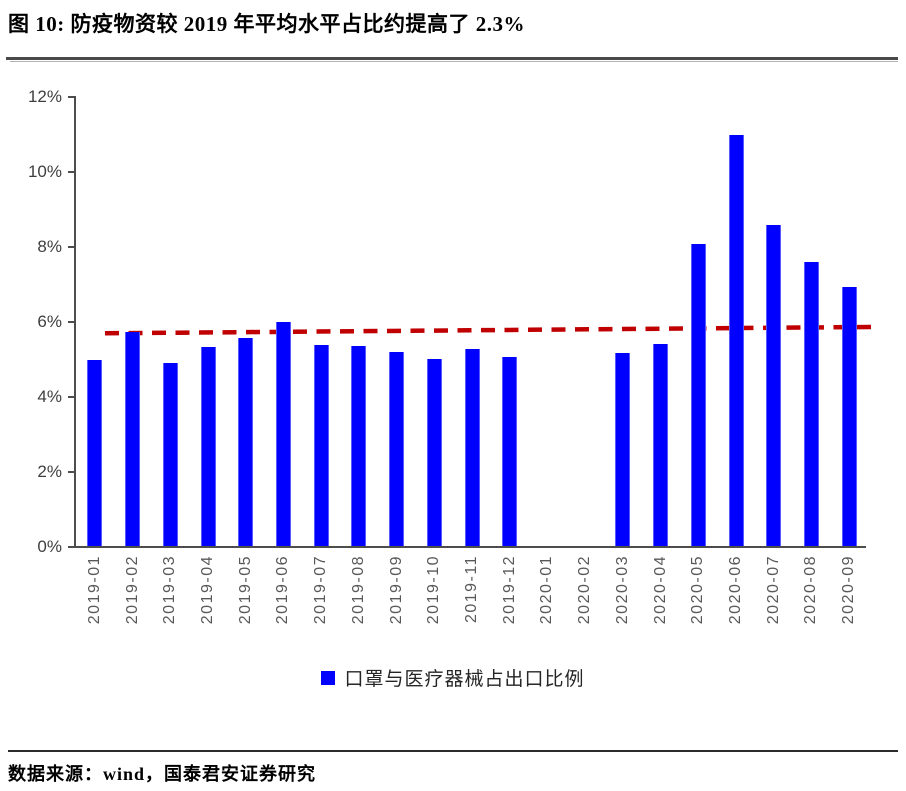 The height and width of the screenshot is (791, 906). Describe the element at coordinates (471, 589) in the screenshot. I see `x-tick-label: 2019-11` at that location.